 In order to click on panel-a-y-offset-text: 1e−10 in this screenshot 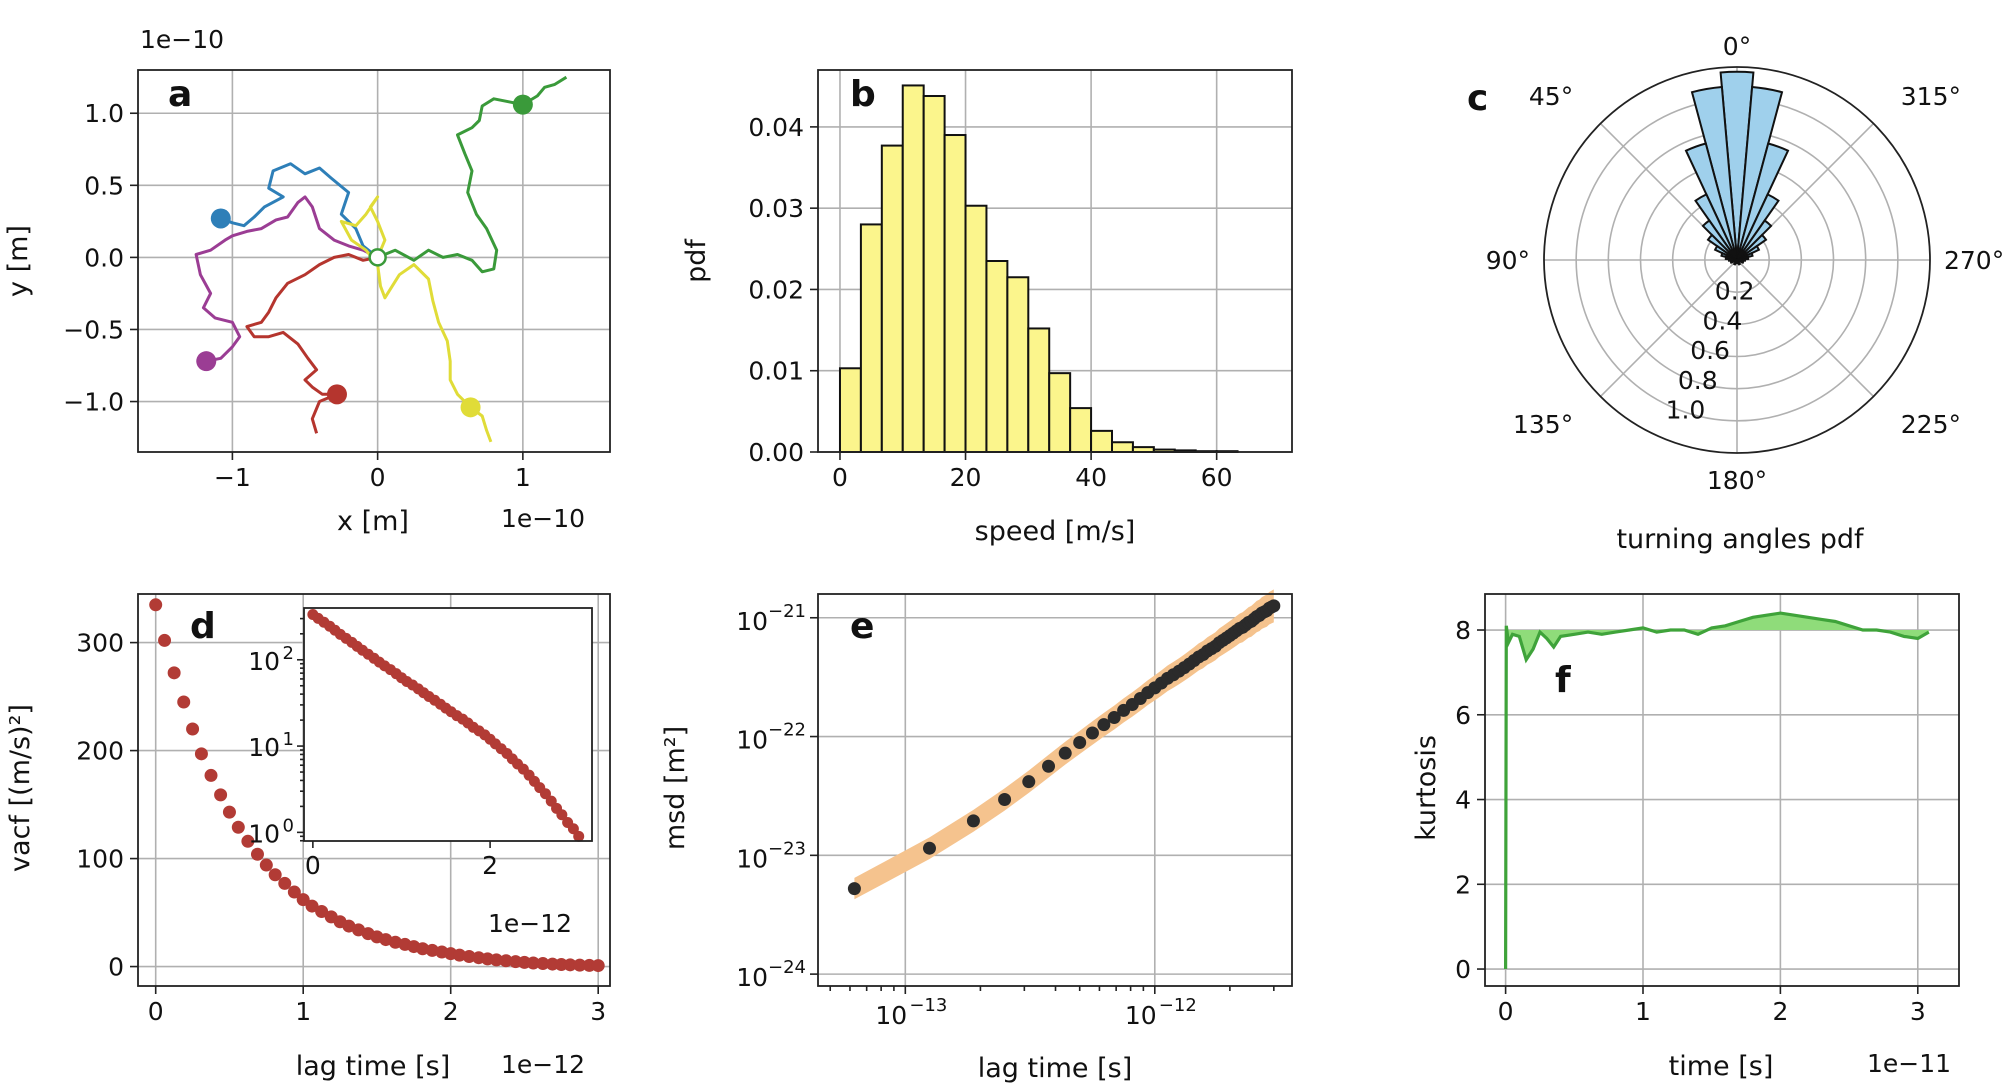, I will do `click(182, 39)`.